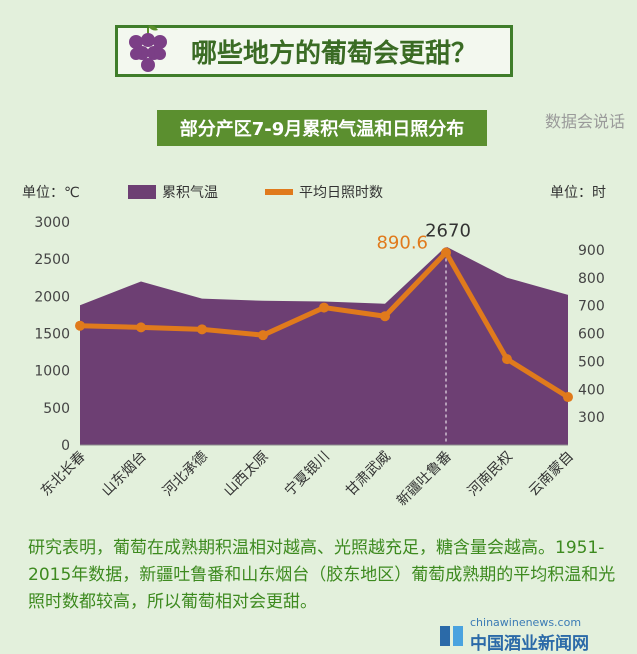 The image size is (637, 654). Describe the element at coordinates (52, 335) in the screenshot. I see `left-tick-label: 1500` at that location.